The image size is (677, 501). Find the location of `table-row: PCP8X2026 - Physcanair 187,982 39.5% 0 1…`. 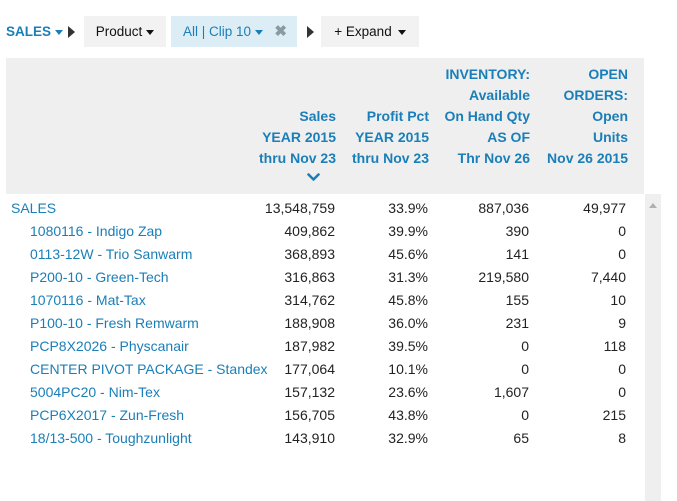

table-row: PCP8X2026 - Physcanair 187,982 39.5% 0 1… is located at coordinates (322, 346).